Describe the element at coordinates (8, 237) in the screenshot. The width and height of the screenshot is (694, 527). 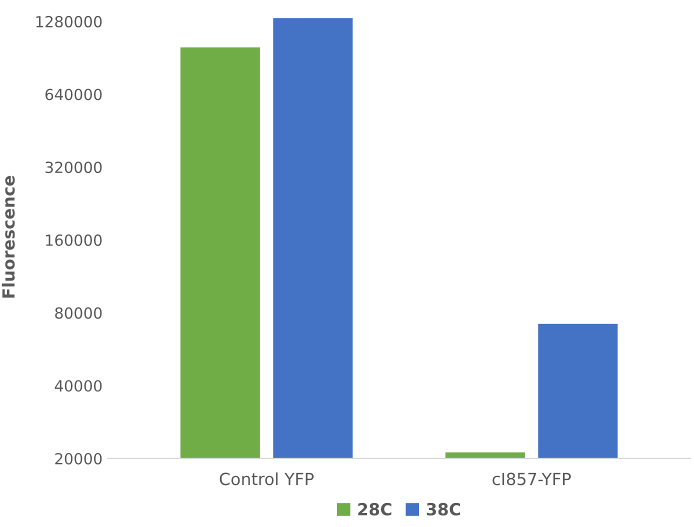
I see `y-axis-title: Fluorescence` at that location.